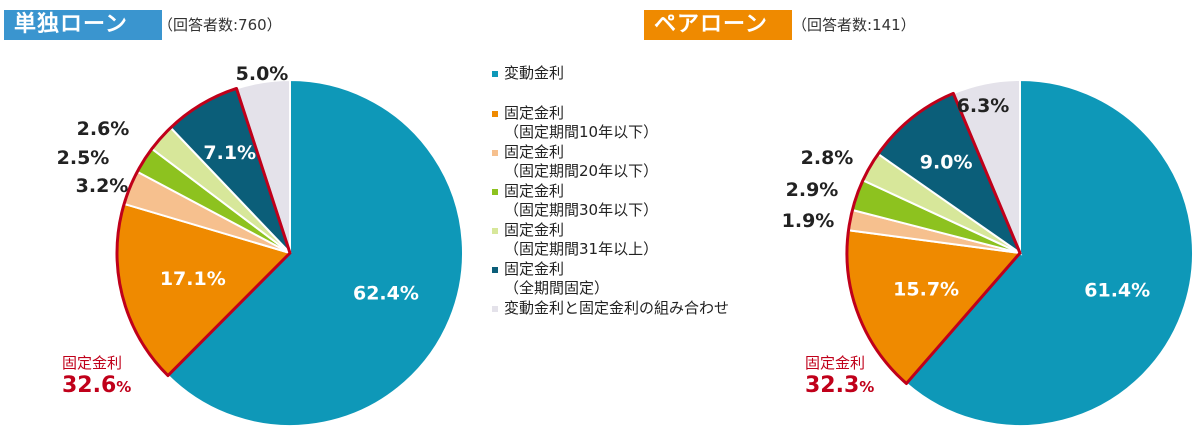  I want to click on legend-item-mixed: 変動金利と固定金利の組み合わせ, so click(610, 309).